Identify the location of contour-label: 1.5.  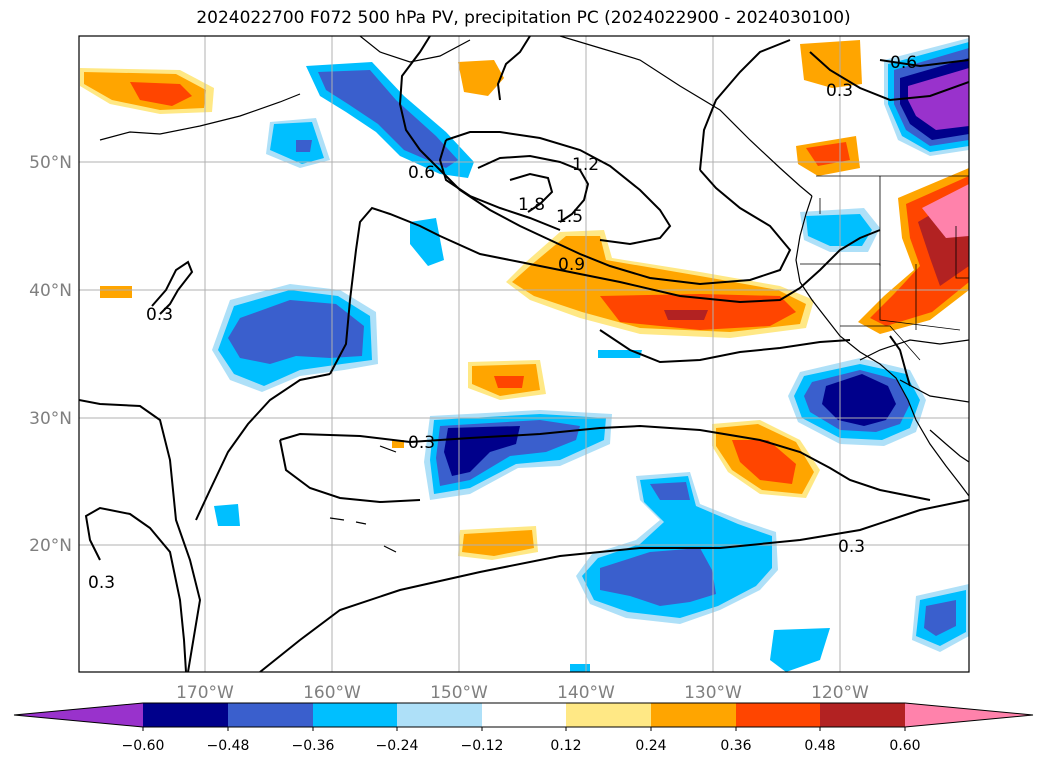
(569, 217).